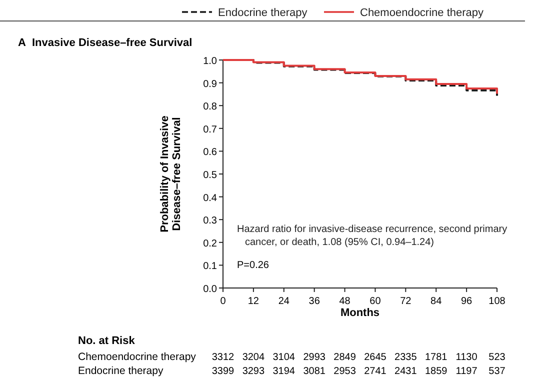 Image resolution: width=551 pixels, height=382 pixels. I want to click on y-tick-label: 0.7, so click(210, 130).